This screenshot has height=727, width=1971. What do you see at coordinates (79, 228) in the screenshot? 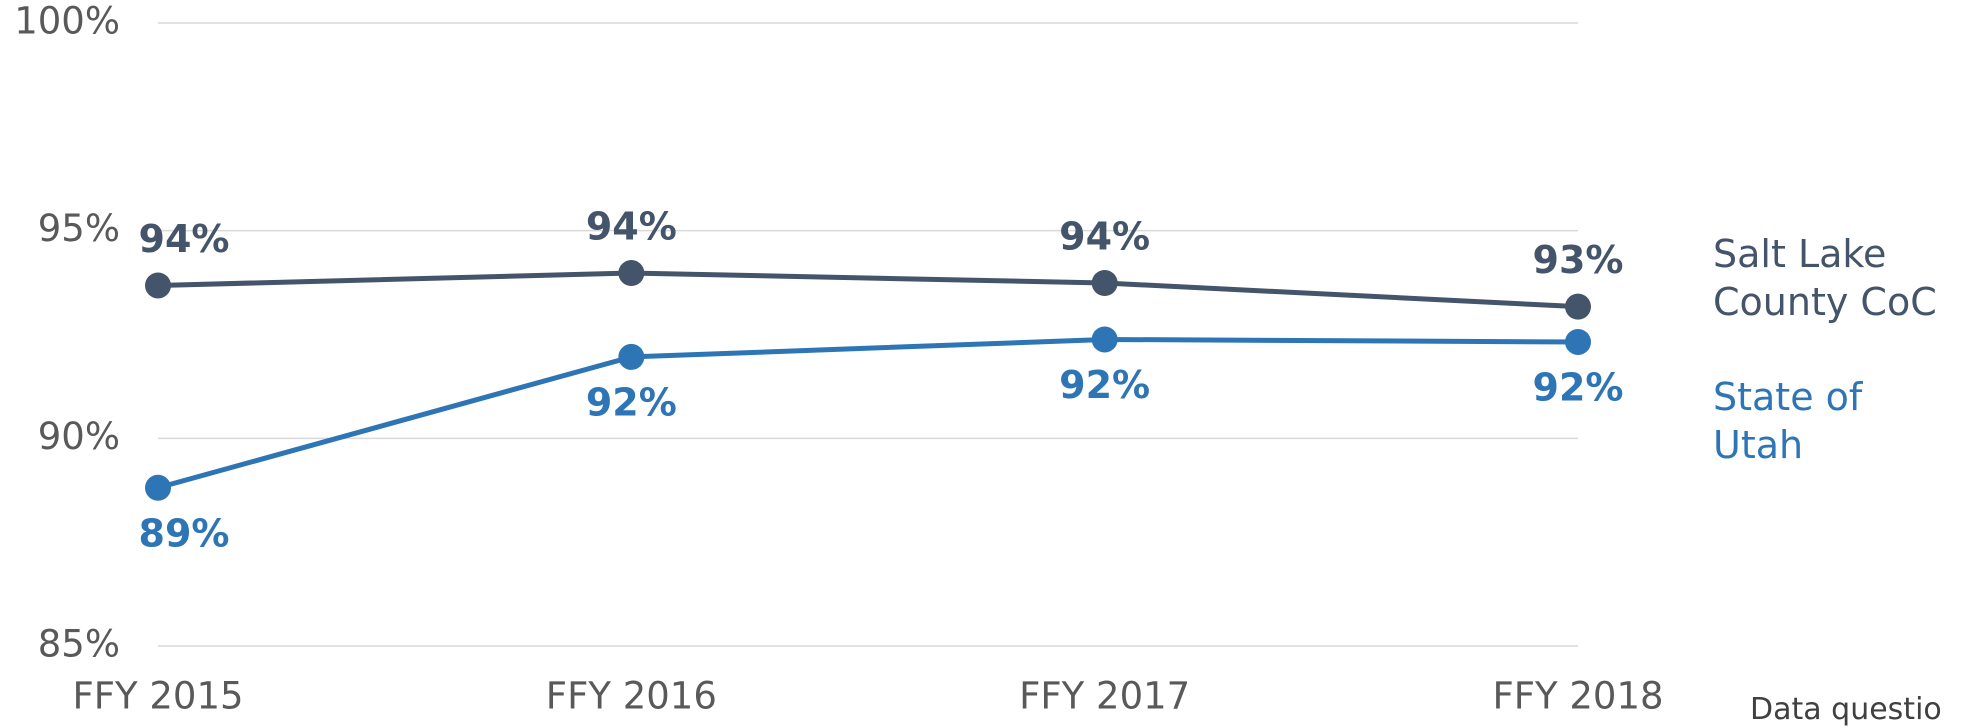
I see `y-tick-label: 95%` at bounding box center [79, 228].